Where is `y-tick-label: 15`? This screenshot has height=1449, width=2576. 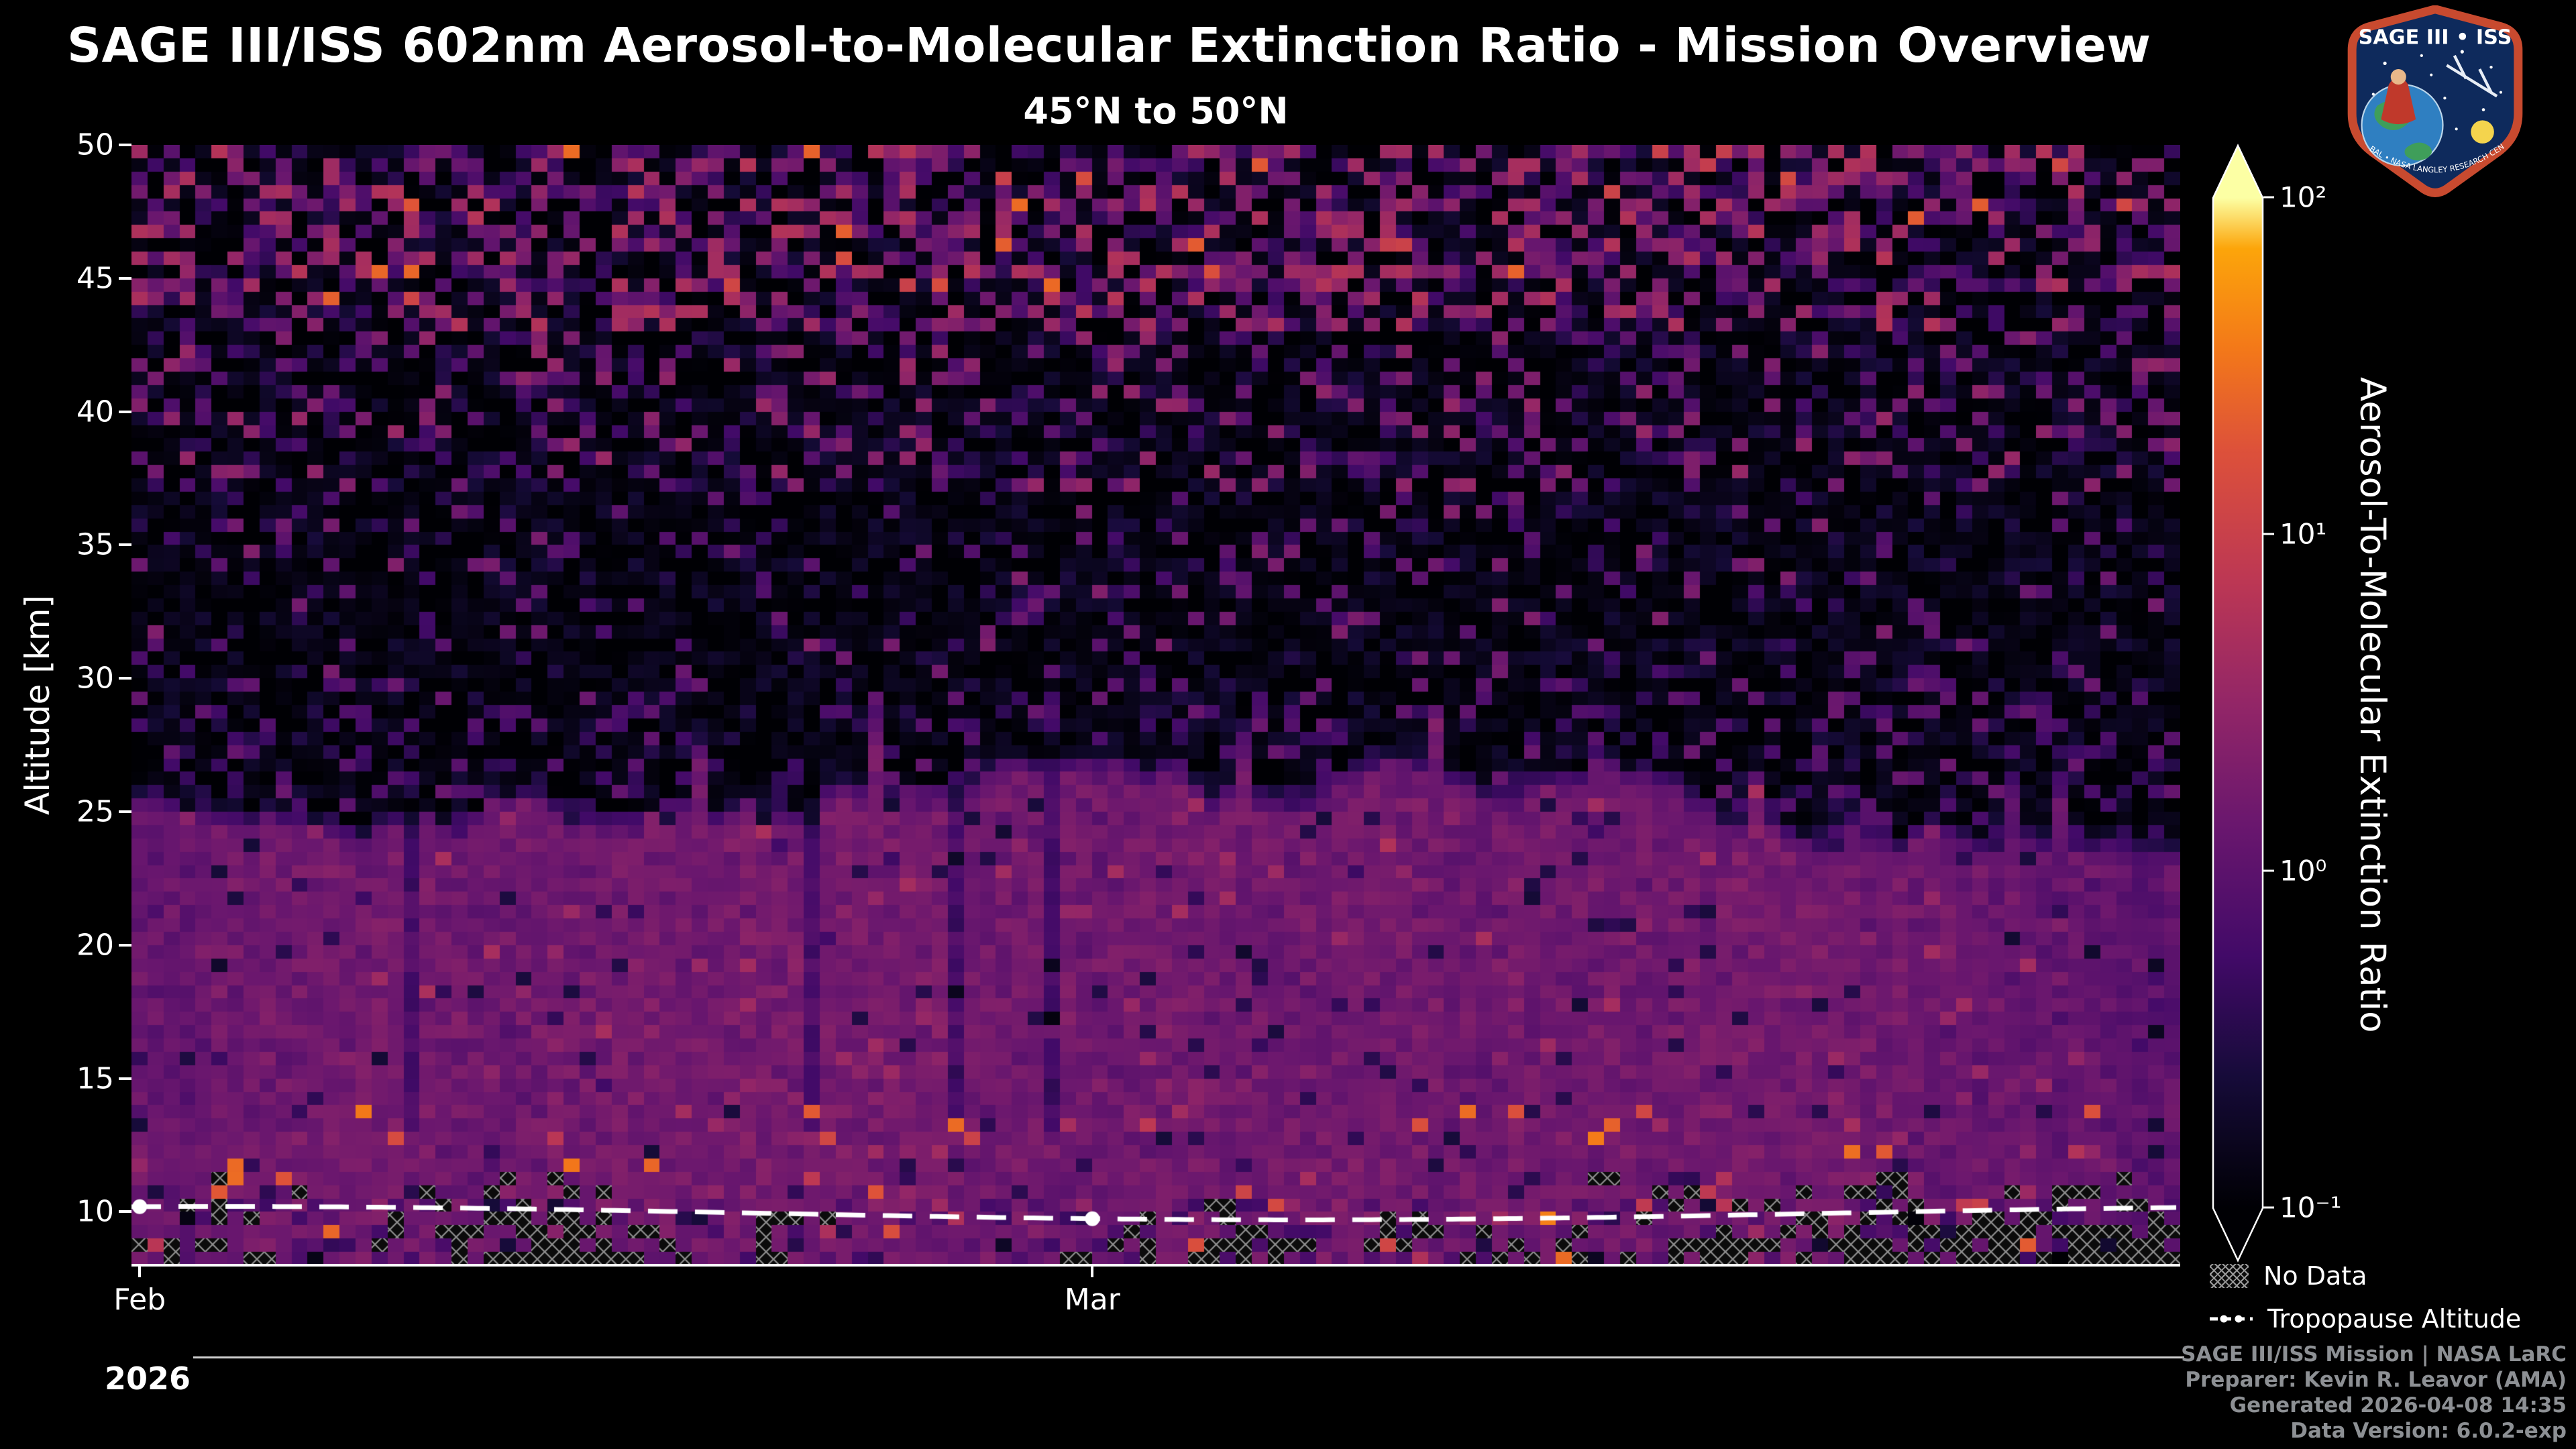 y-tick-label: 15 is located at coordinates (95, 1078).